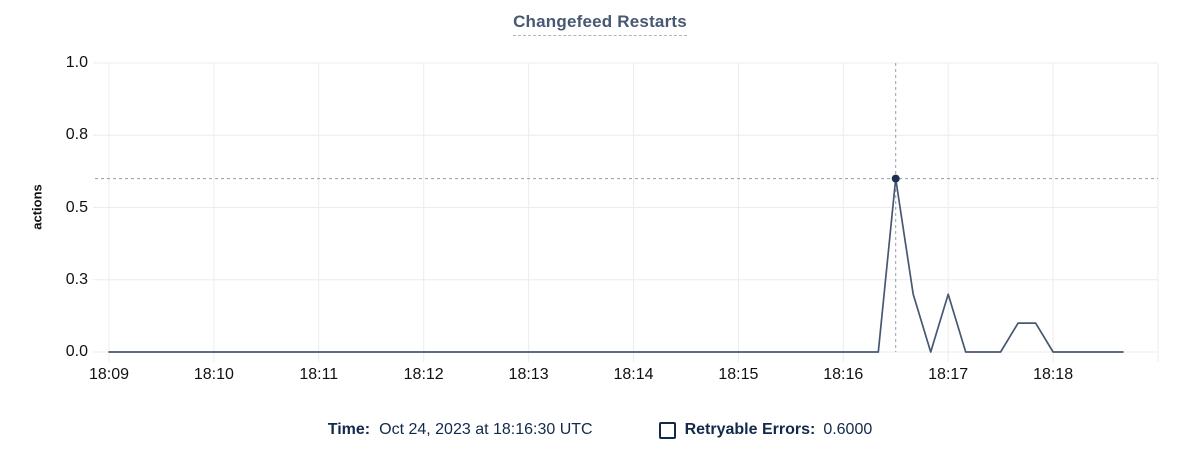  What do you see at coordinates (633, 374) in the screenshot?
I see `x-axis-tick-label: 18:14` at bounding box center [633, 374].